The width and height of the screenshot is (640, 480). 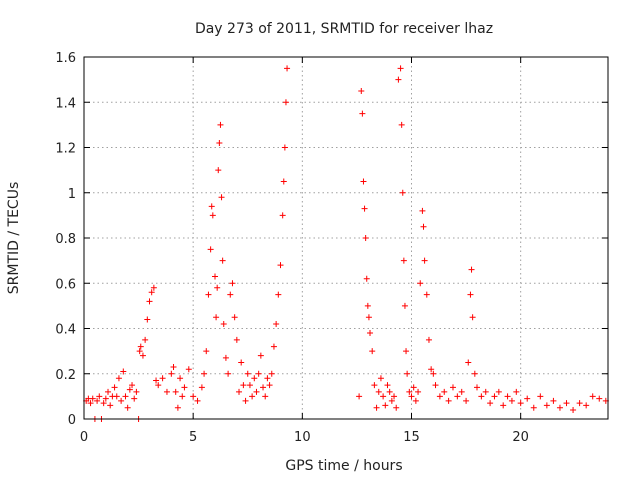 What do you see at coordinates (411, 437) in the screenshot?
I see `x-tick-label: 15` at bounding box center [411, 437].